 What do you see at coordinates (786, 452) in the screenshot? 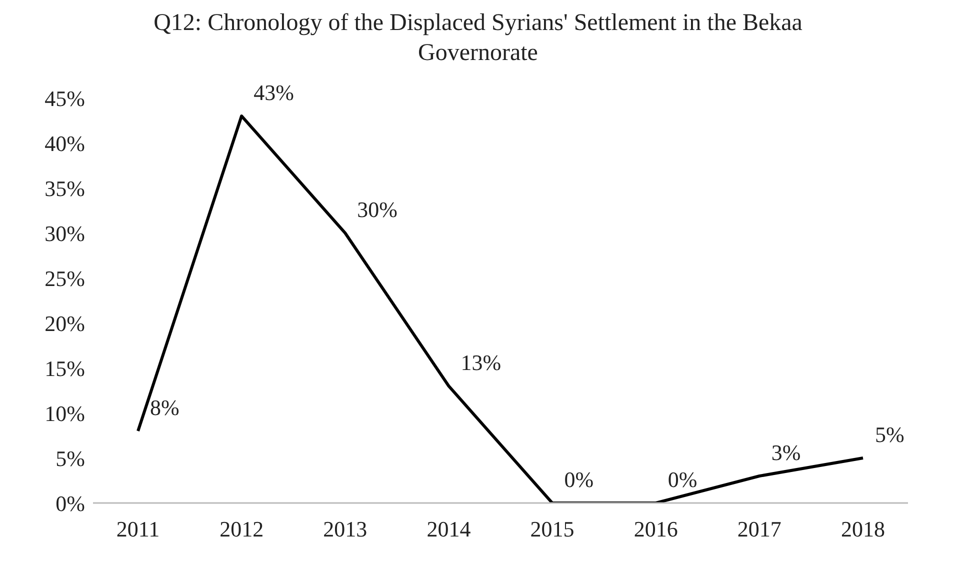
I see `data-label: 3%` at bounding box center [786, 452].